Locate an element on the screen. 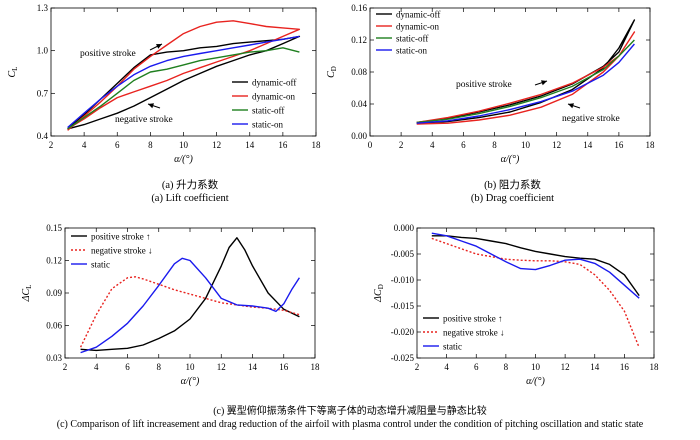  y-tick-label: 0.7 is located at coordinates (43, 93).